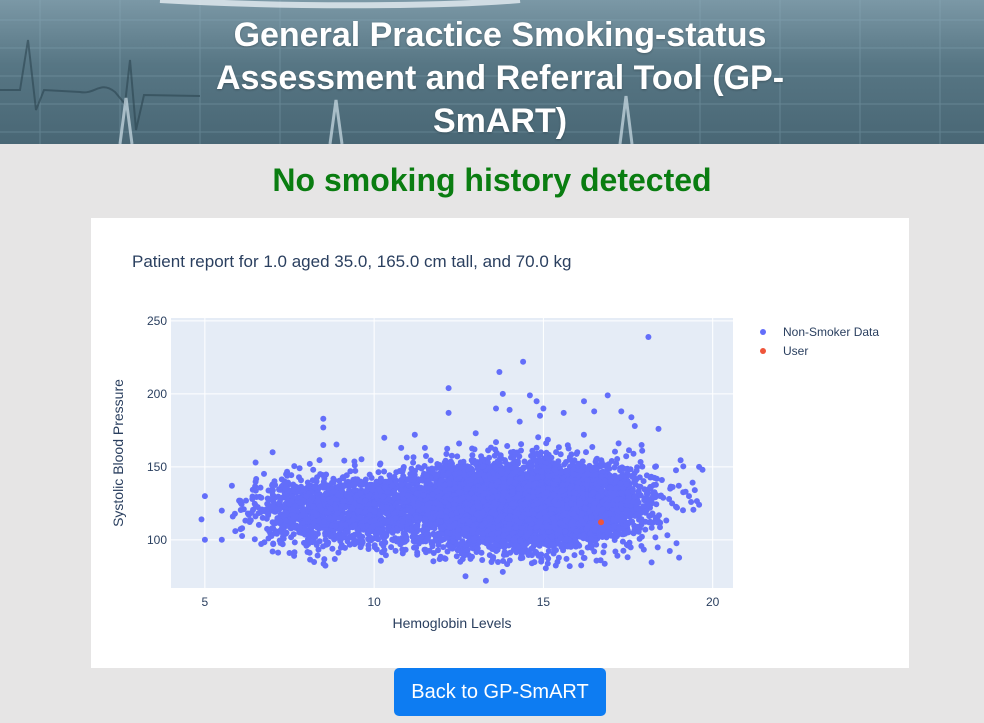 The height and width of the screenshot is (723, 984). I want to click on y-axis-label: Systolic Blood Pressure, so click(118, 453).